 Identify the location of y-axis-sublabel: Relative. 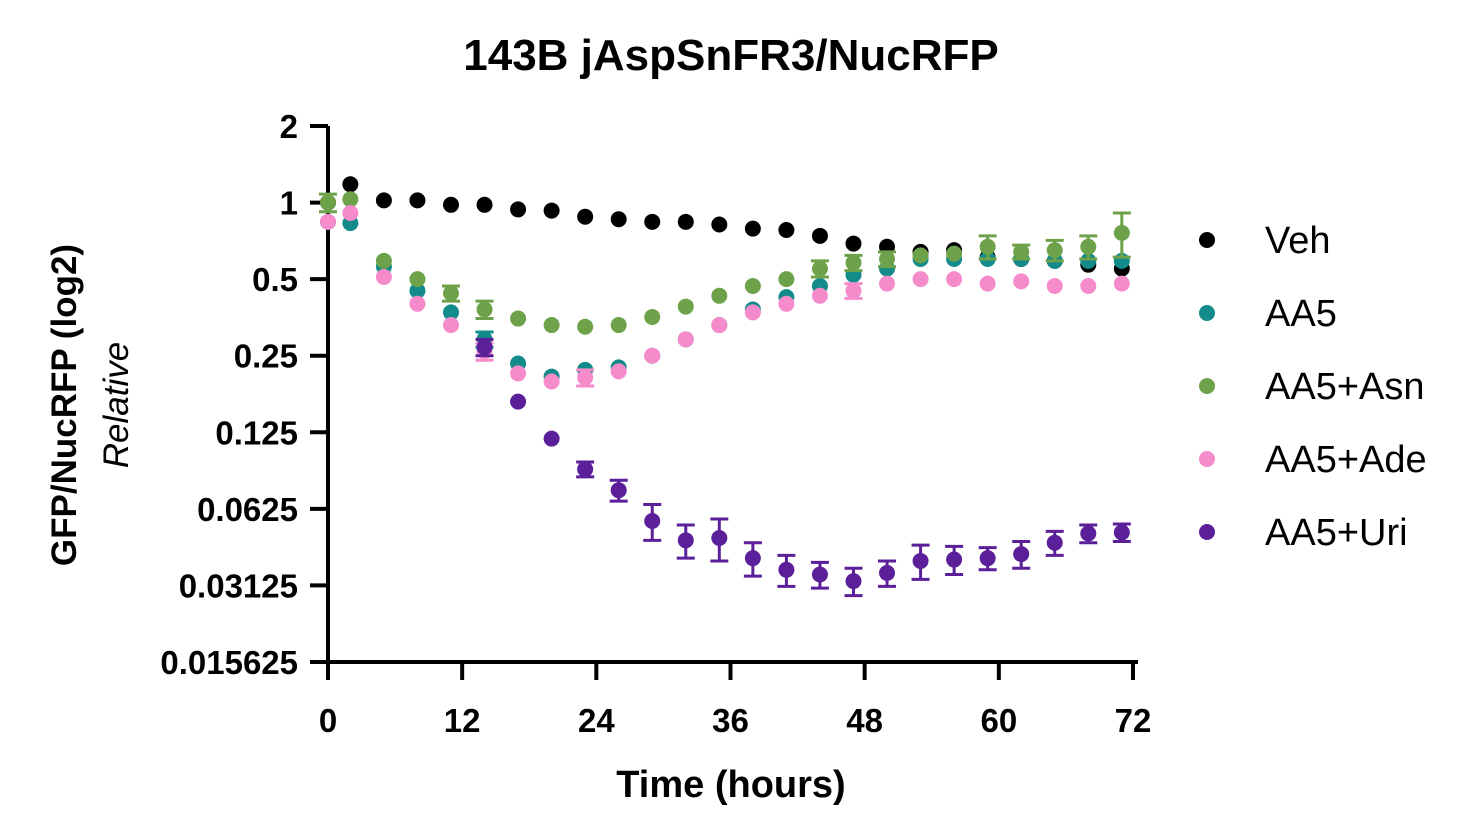
(116, 405).